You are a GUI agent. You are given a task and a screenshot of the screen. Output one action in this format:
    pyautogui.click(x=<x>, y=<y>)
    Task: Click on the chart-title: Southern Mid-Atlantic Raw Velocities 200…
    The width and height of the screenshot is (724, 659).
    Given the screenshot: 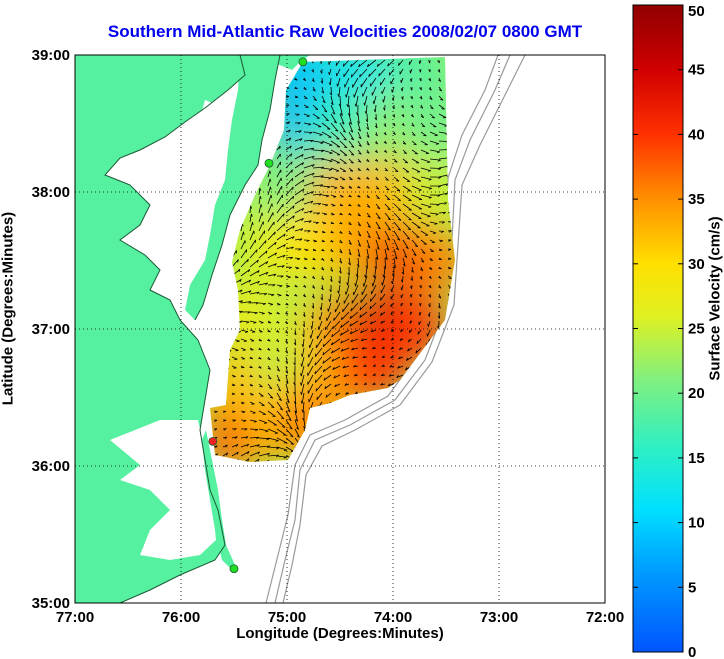 What is the action you would take?
    pyautogui.click(x=345, y=31)
    